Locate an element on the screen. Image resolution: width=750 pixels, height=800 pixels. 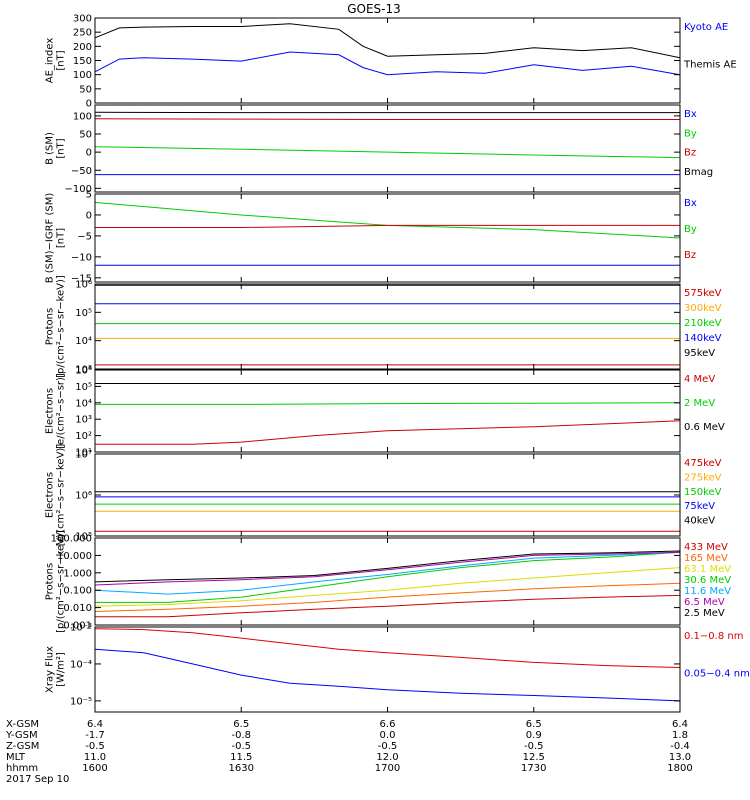
y-axis-label: B (SM)−IGRF (SM) is located at coordinates (50, 238).